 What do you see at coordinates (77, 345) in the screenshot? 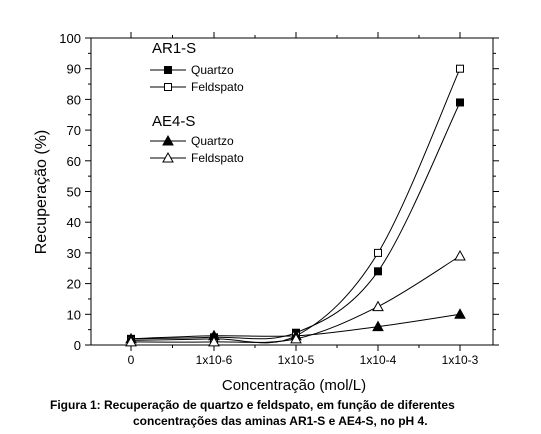
I see `y-tick-label: 0` at bounding box center [77, 345].